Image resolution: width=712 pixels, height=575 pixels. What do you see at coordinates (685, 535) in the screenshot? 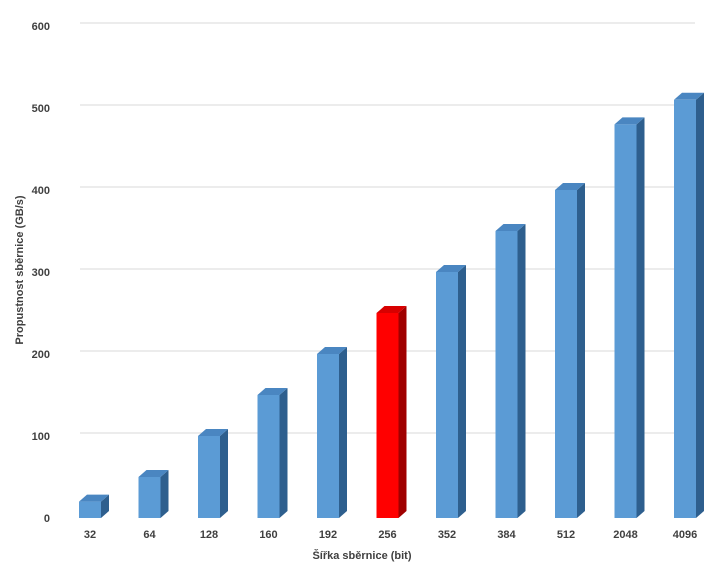
I see `x-tick-label: 4096` at bounding box center [685, 535].